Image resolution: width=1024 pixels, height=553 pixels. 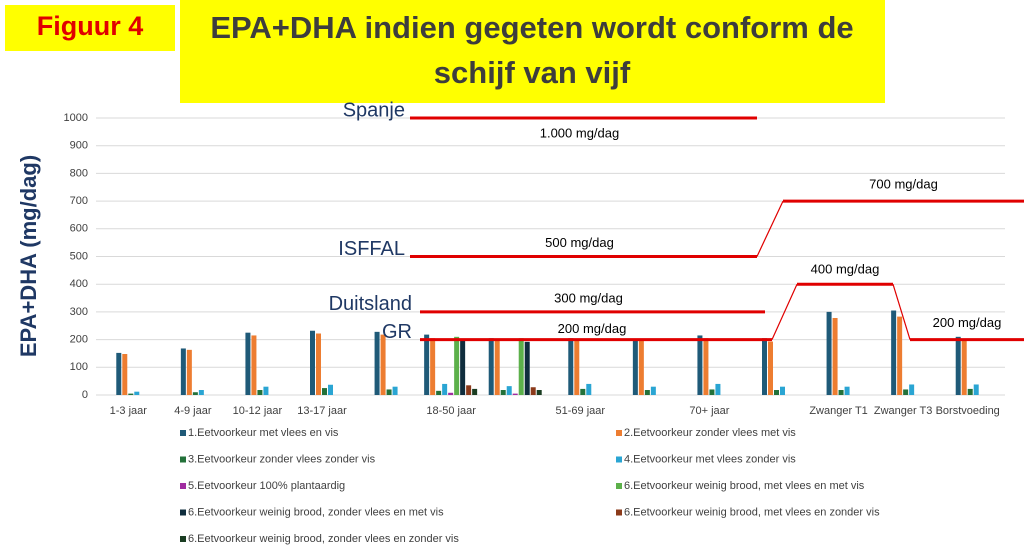 I want to click on reference-label: 700 mg/dag, so click(x=903, y=184).